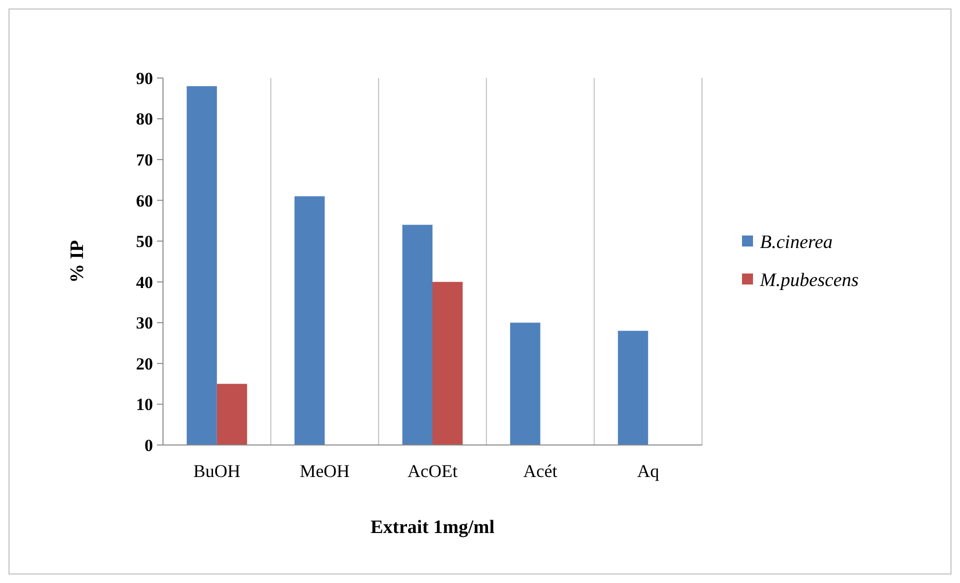 Image resolution: width=960 pixels, height=583 pixels. I want to click on y-tick-label: 90, so click(144, 78).